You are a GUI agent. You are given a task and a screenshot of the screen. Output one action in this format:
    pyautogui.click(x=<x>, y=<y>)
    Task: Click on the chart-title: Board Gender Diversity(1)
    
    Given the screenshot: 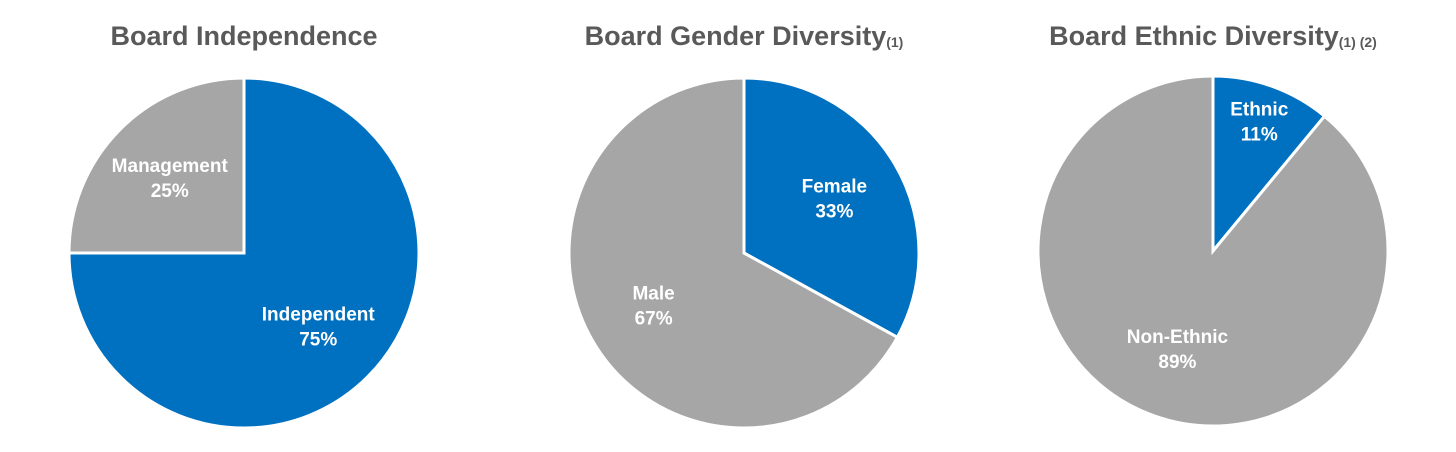 What is the action you would take?
    pyautogui.click(x=744, y=36)
    